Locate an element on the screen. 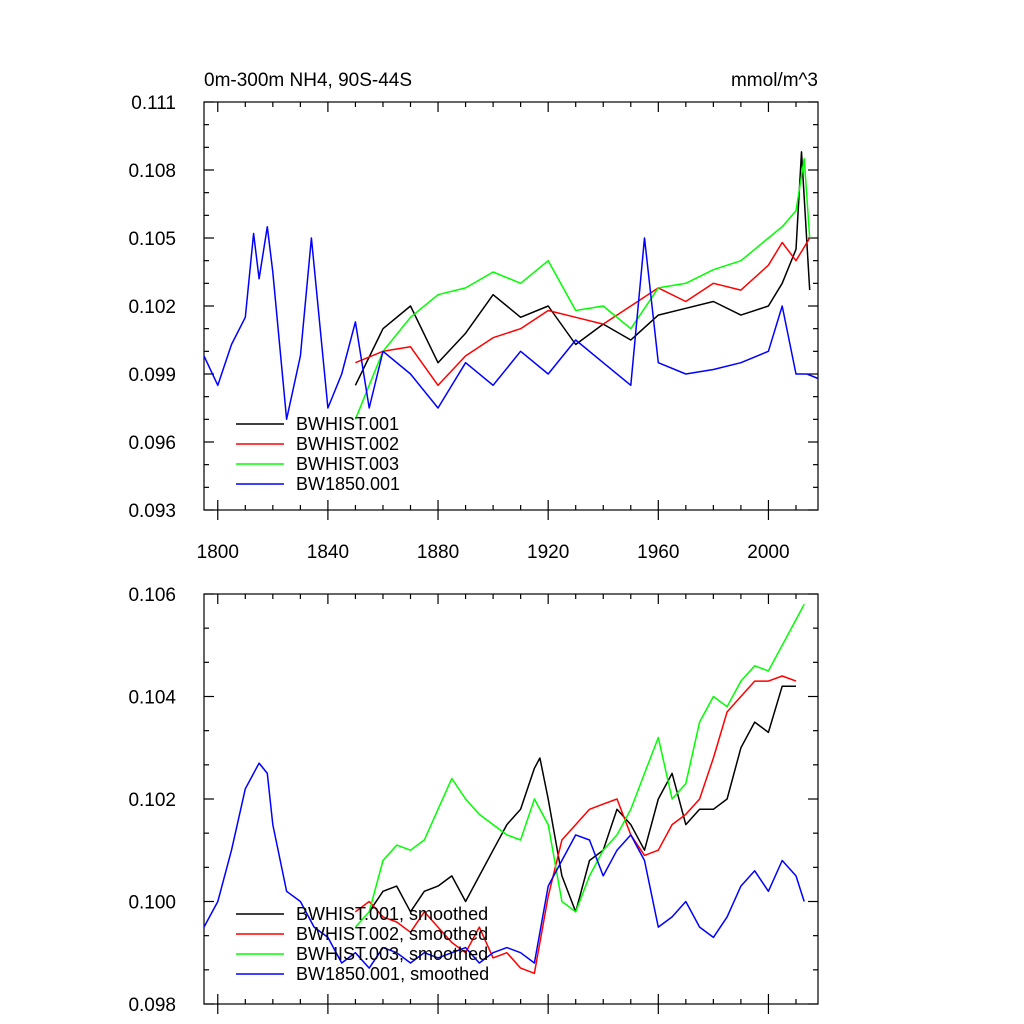 The image size is (1024, 1024). y-tick-label: 0.104 is located at coordinates (152, 698).